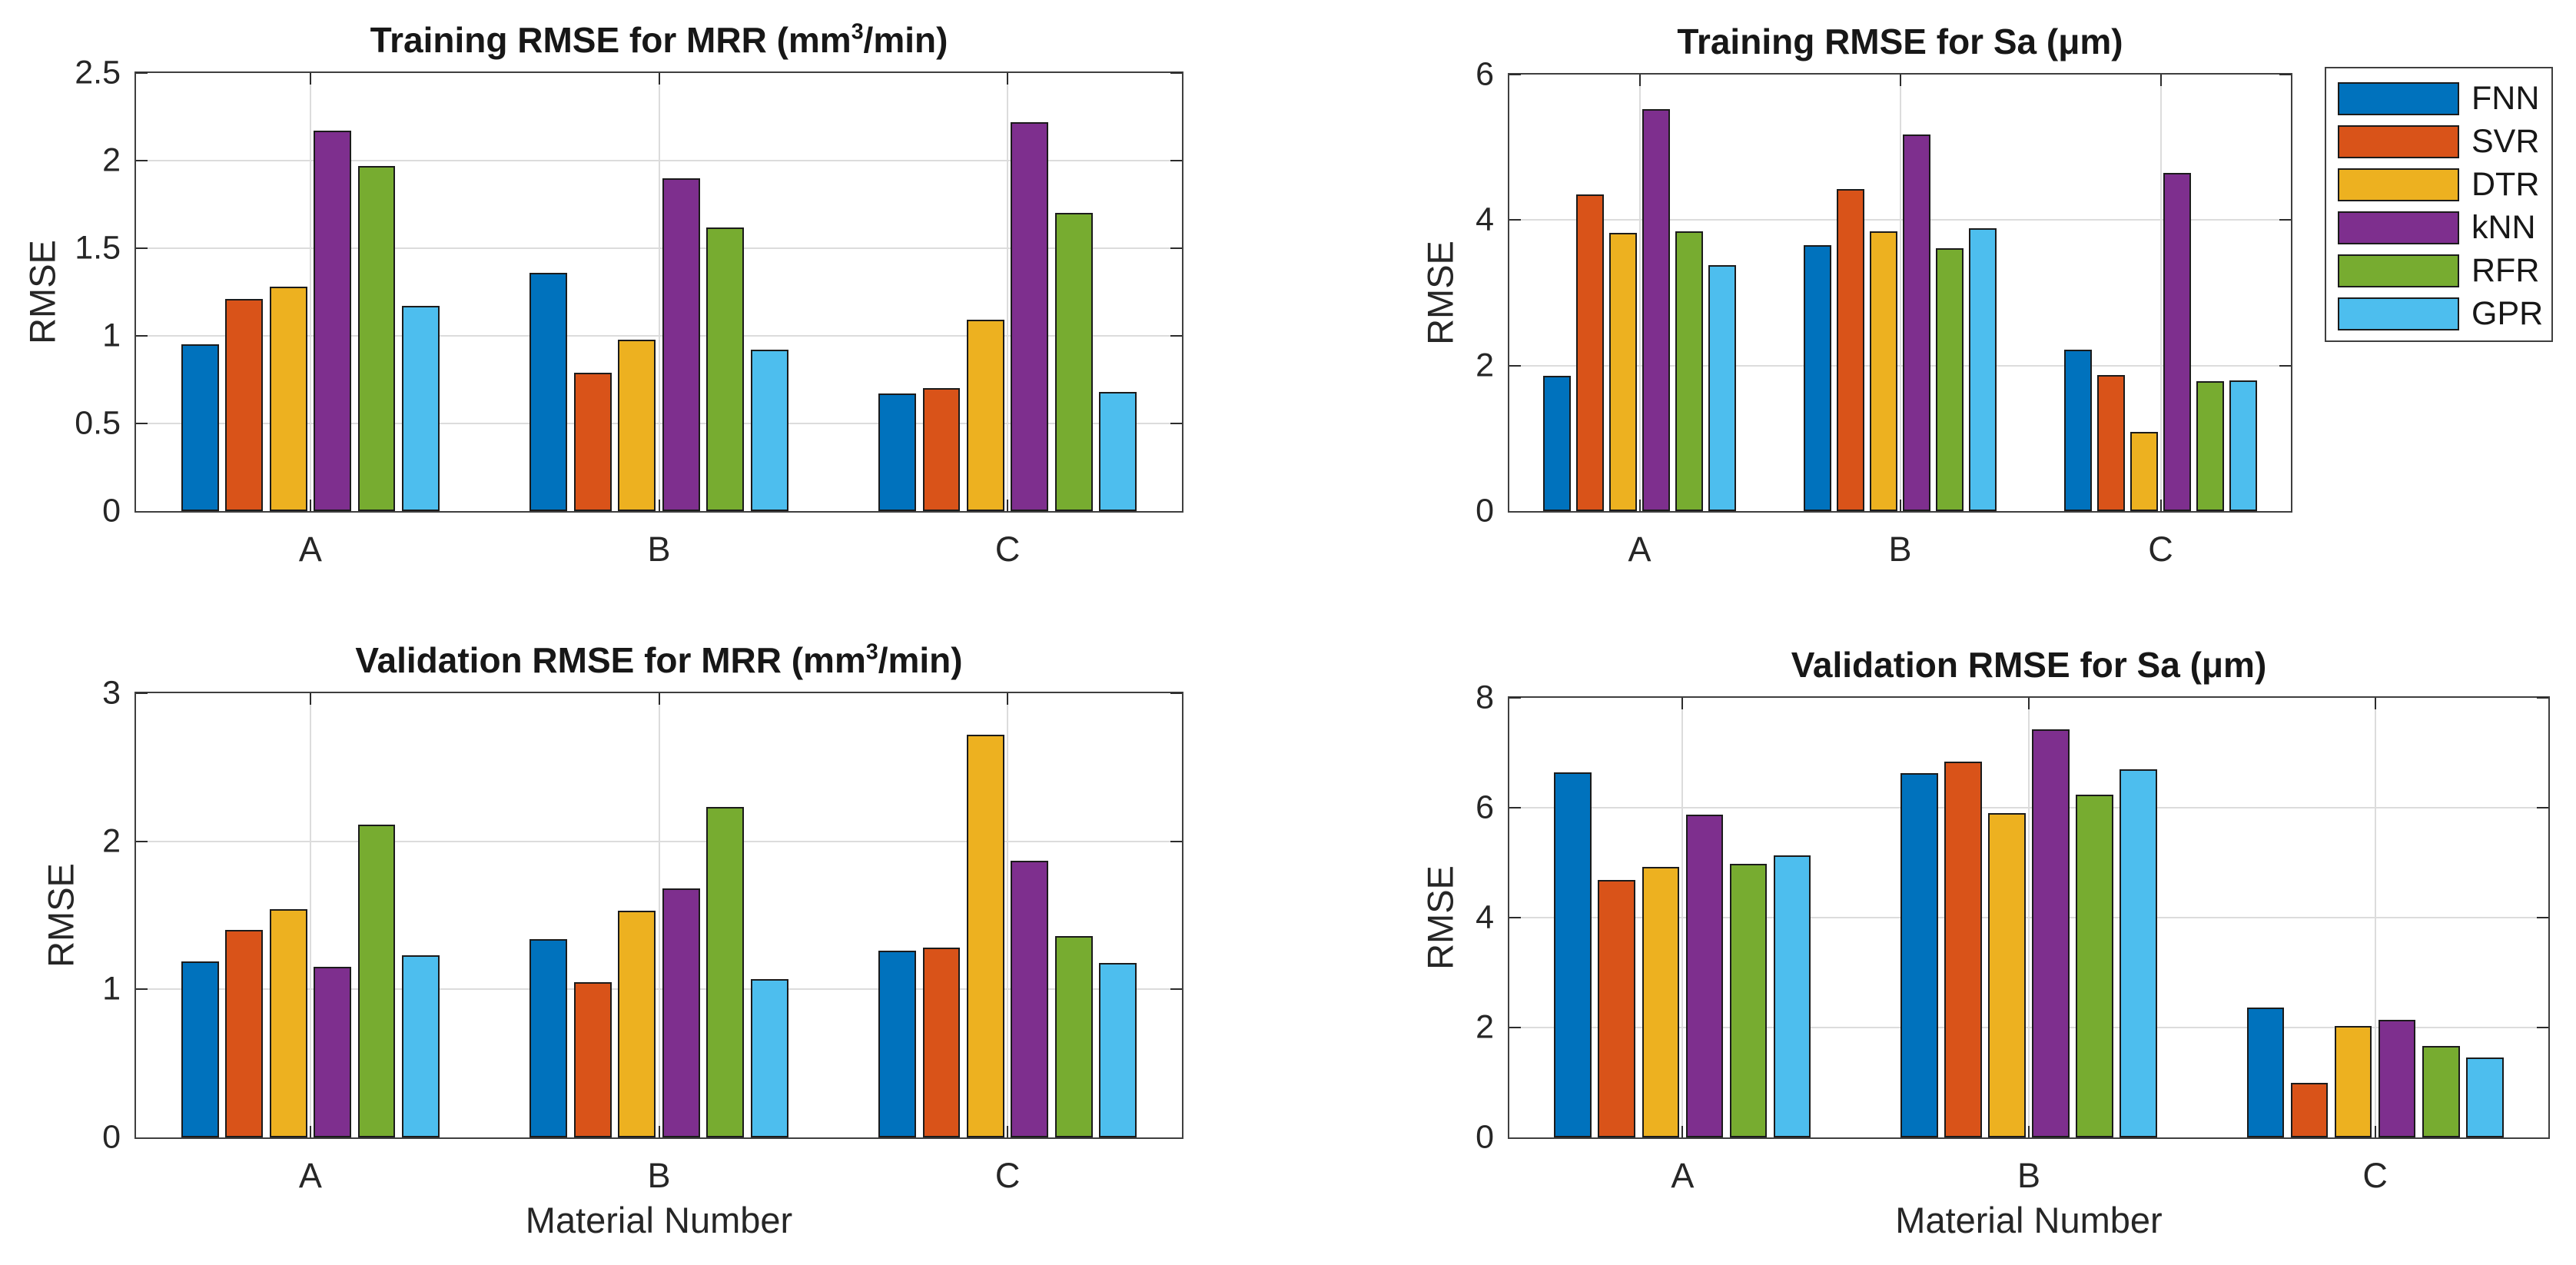 This screenshot has height=1265, width=2576. What do you see at coordinates (2265, 1072) in the screenshot?
I see `bar-FNN-C` at bounding box center [2265, 1072].